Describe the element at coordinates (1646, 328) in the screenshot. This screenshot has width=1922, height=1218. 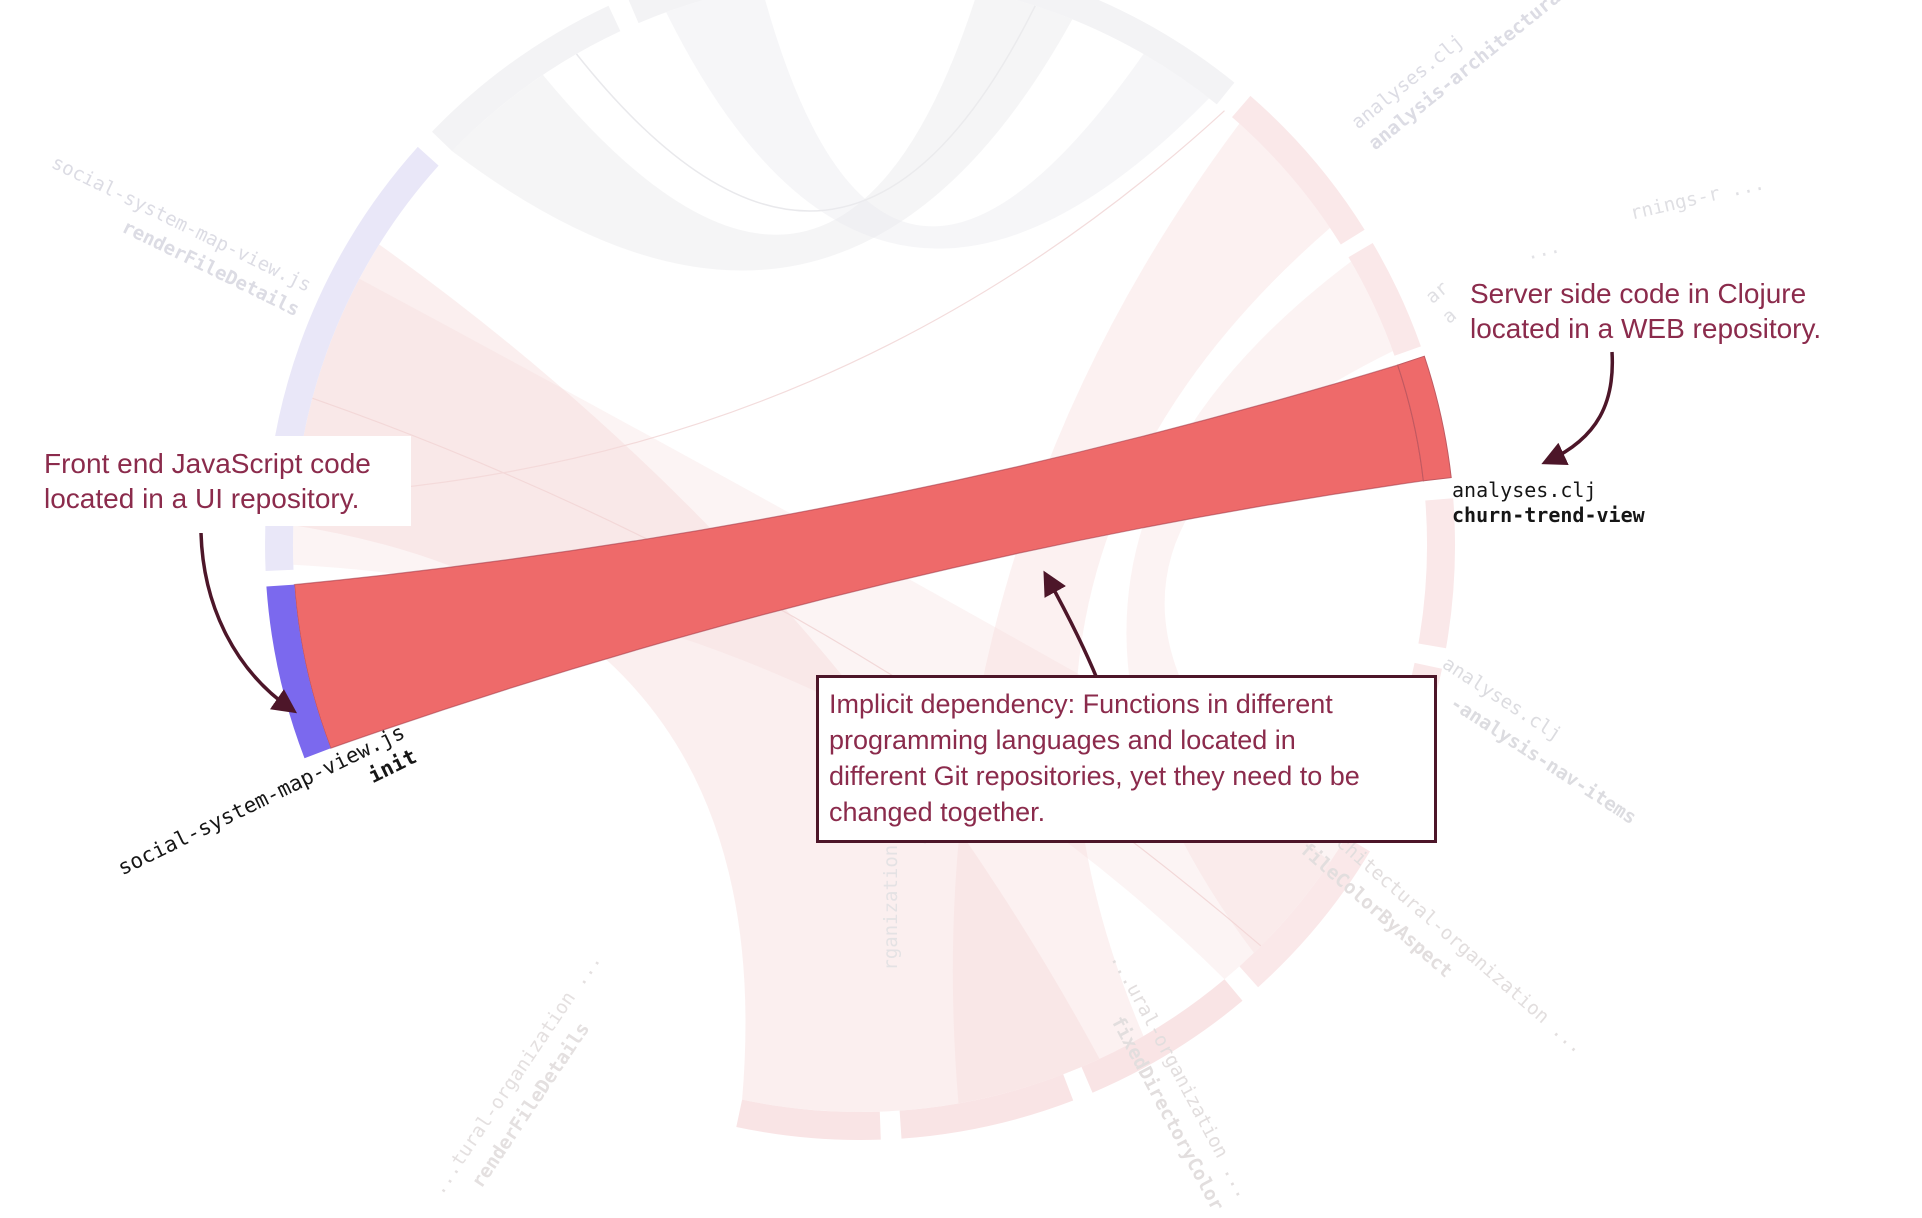
I see `annotation-line: located in a WEB repository.` at that location.